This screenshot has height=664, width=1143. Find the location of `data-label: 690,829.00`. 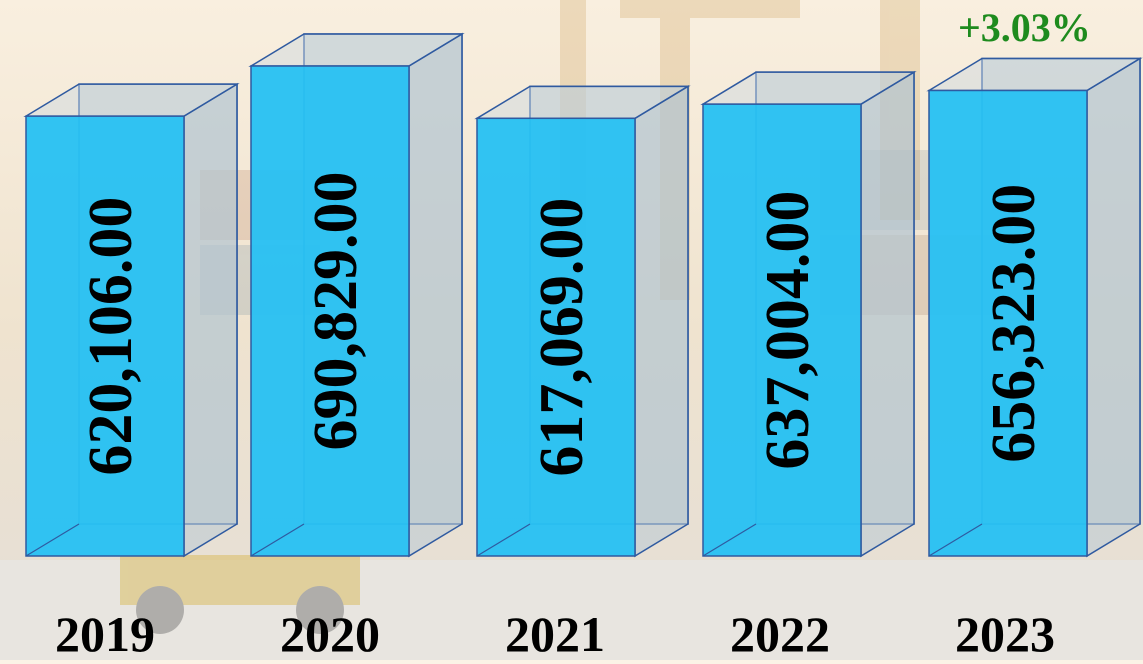

data-label: 690,829.00 is located at coordinates (336, 311).